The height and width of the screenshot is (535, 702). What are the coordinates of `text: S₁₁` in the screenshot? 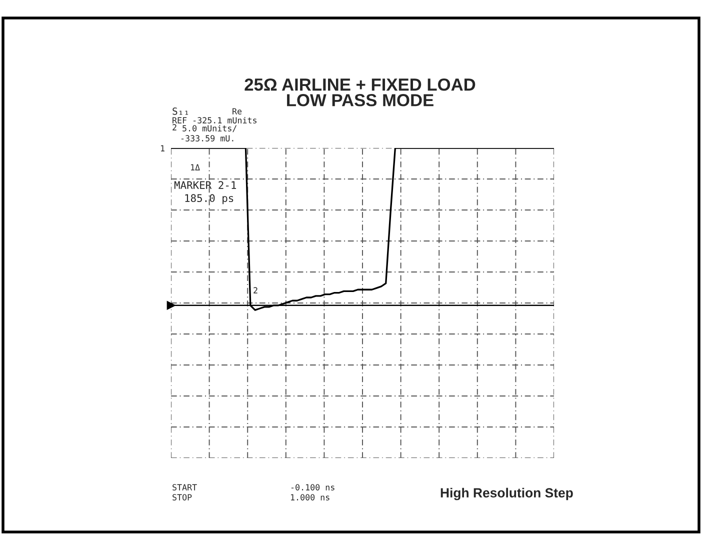 It's located at (180, 111).